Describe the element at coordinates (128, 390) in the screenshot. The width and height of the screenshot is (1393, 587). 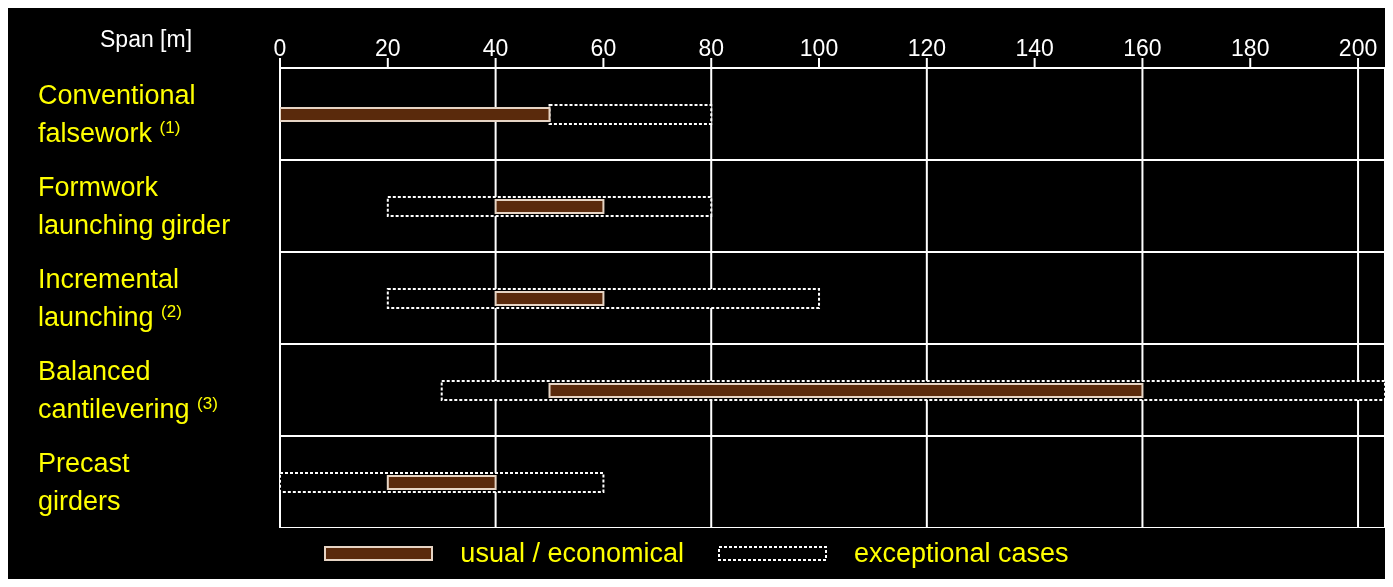
I see `y-tick-label: Balanced cantilevering $^{(3)}$` at that location.